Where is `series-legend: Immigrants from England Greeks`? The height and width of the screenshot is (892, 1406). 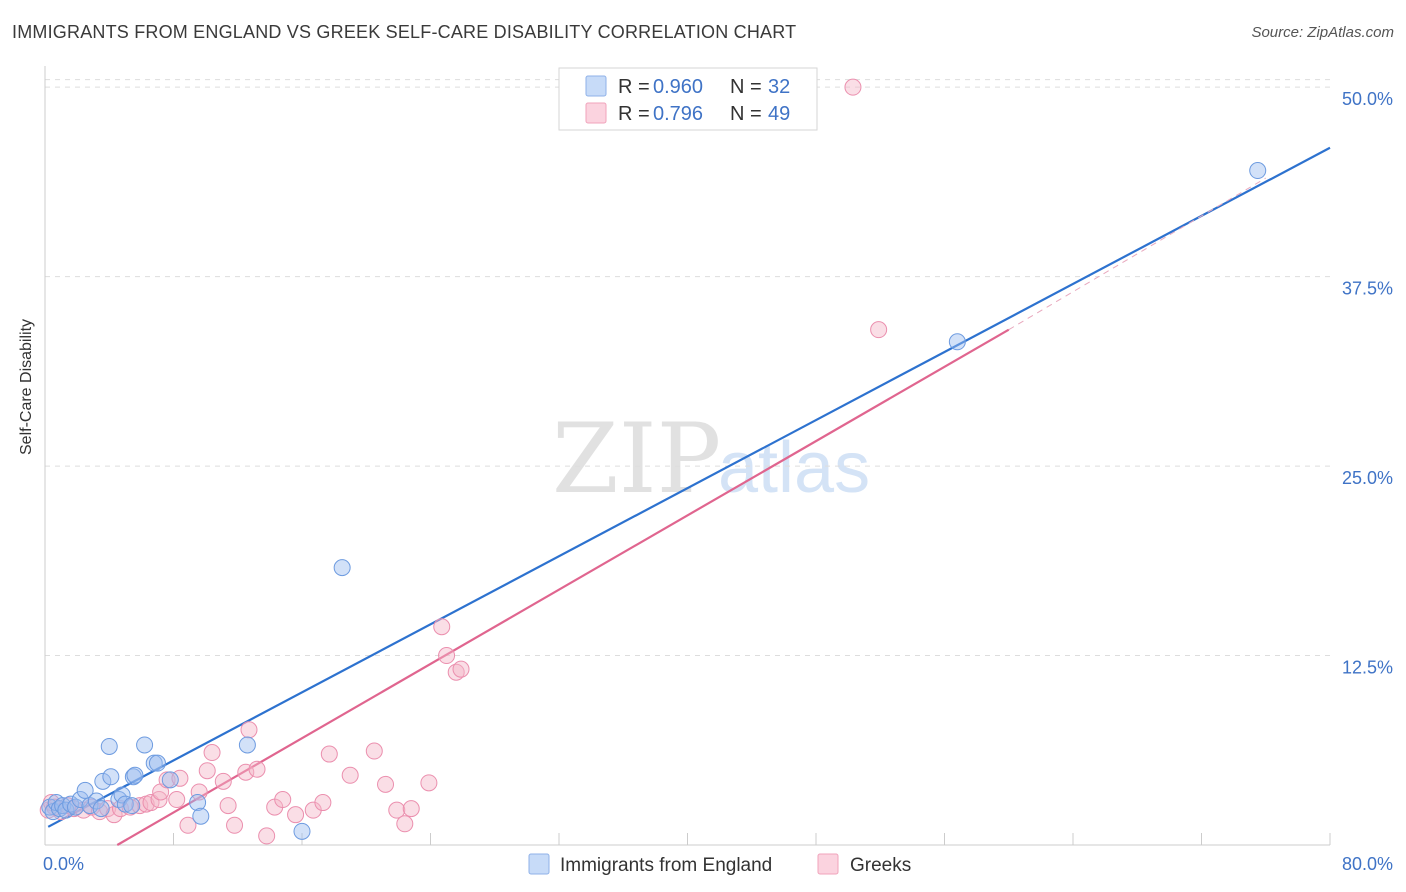 series-legend: Immigrants from England Greeks is located at coordinates (719, 864).